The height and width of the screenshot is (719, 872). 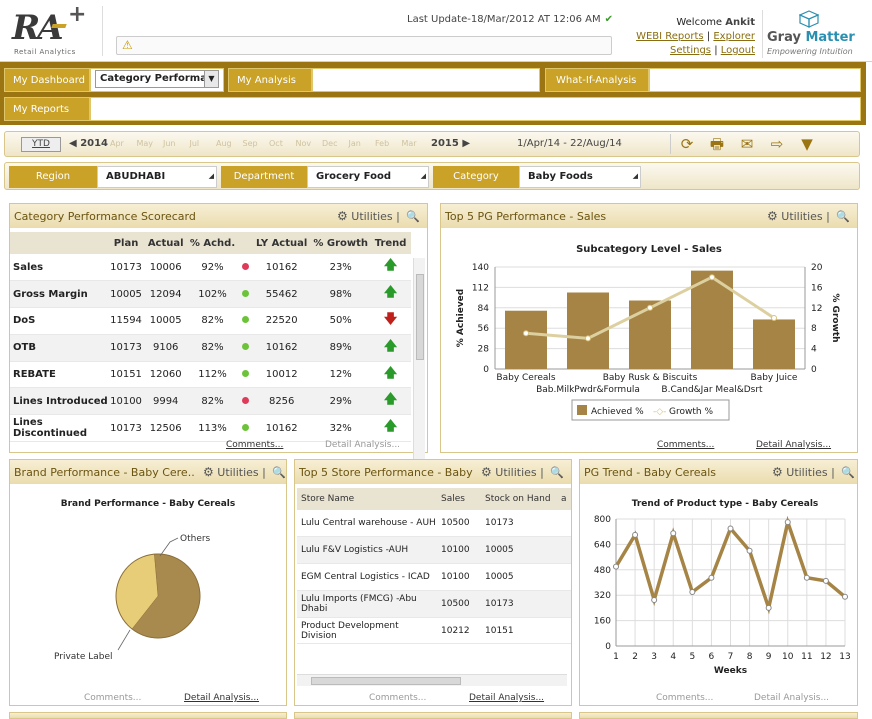 What do you see at coordinates (777, 144) in the screenshot?
I see `export-icon: ⇨` at bounding box center [777, 144].